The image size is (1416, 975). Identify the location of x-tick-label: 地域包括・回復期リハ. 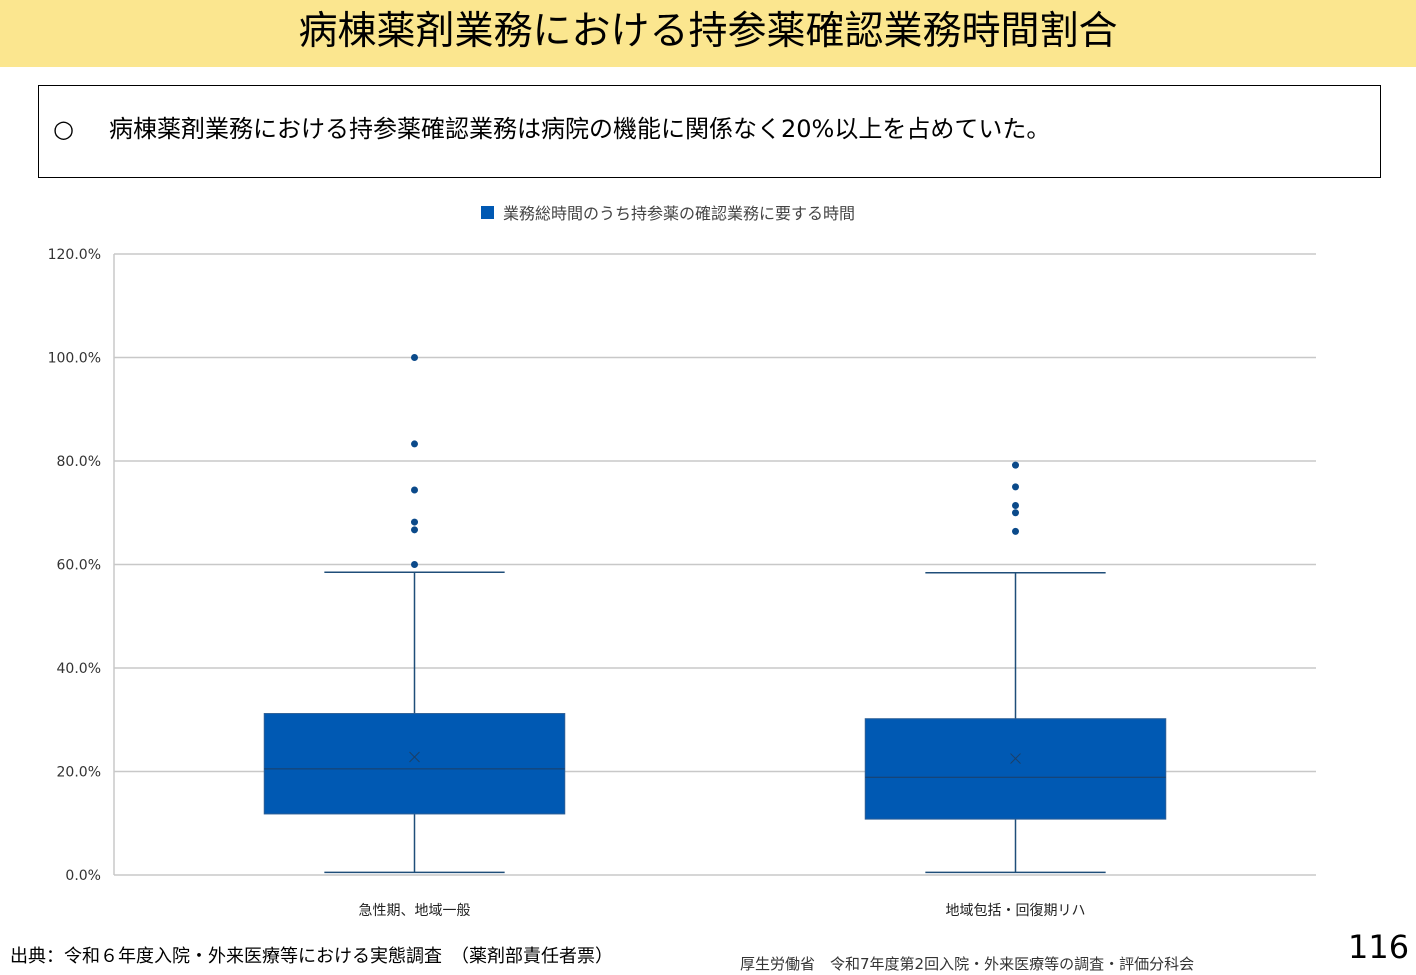
(1016, 910).